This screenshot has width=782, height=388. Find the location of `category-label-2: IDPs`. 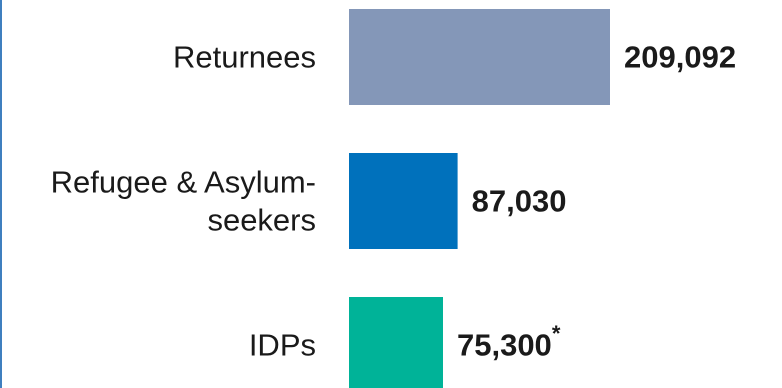

category-label-2: IDPs is located at coordinates (282, 345).